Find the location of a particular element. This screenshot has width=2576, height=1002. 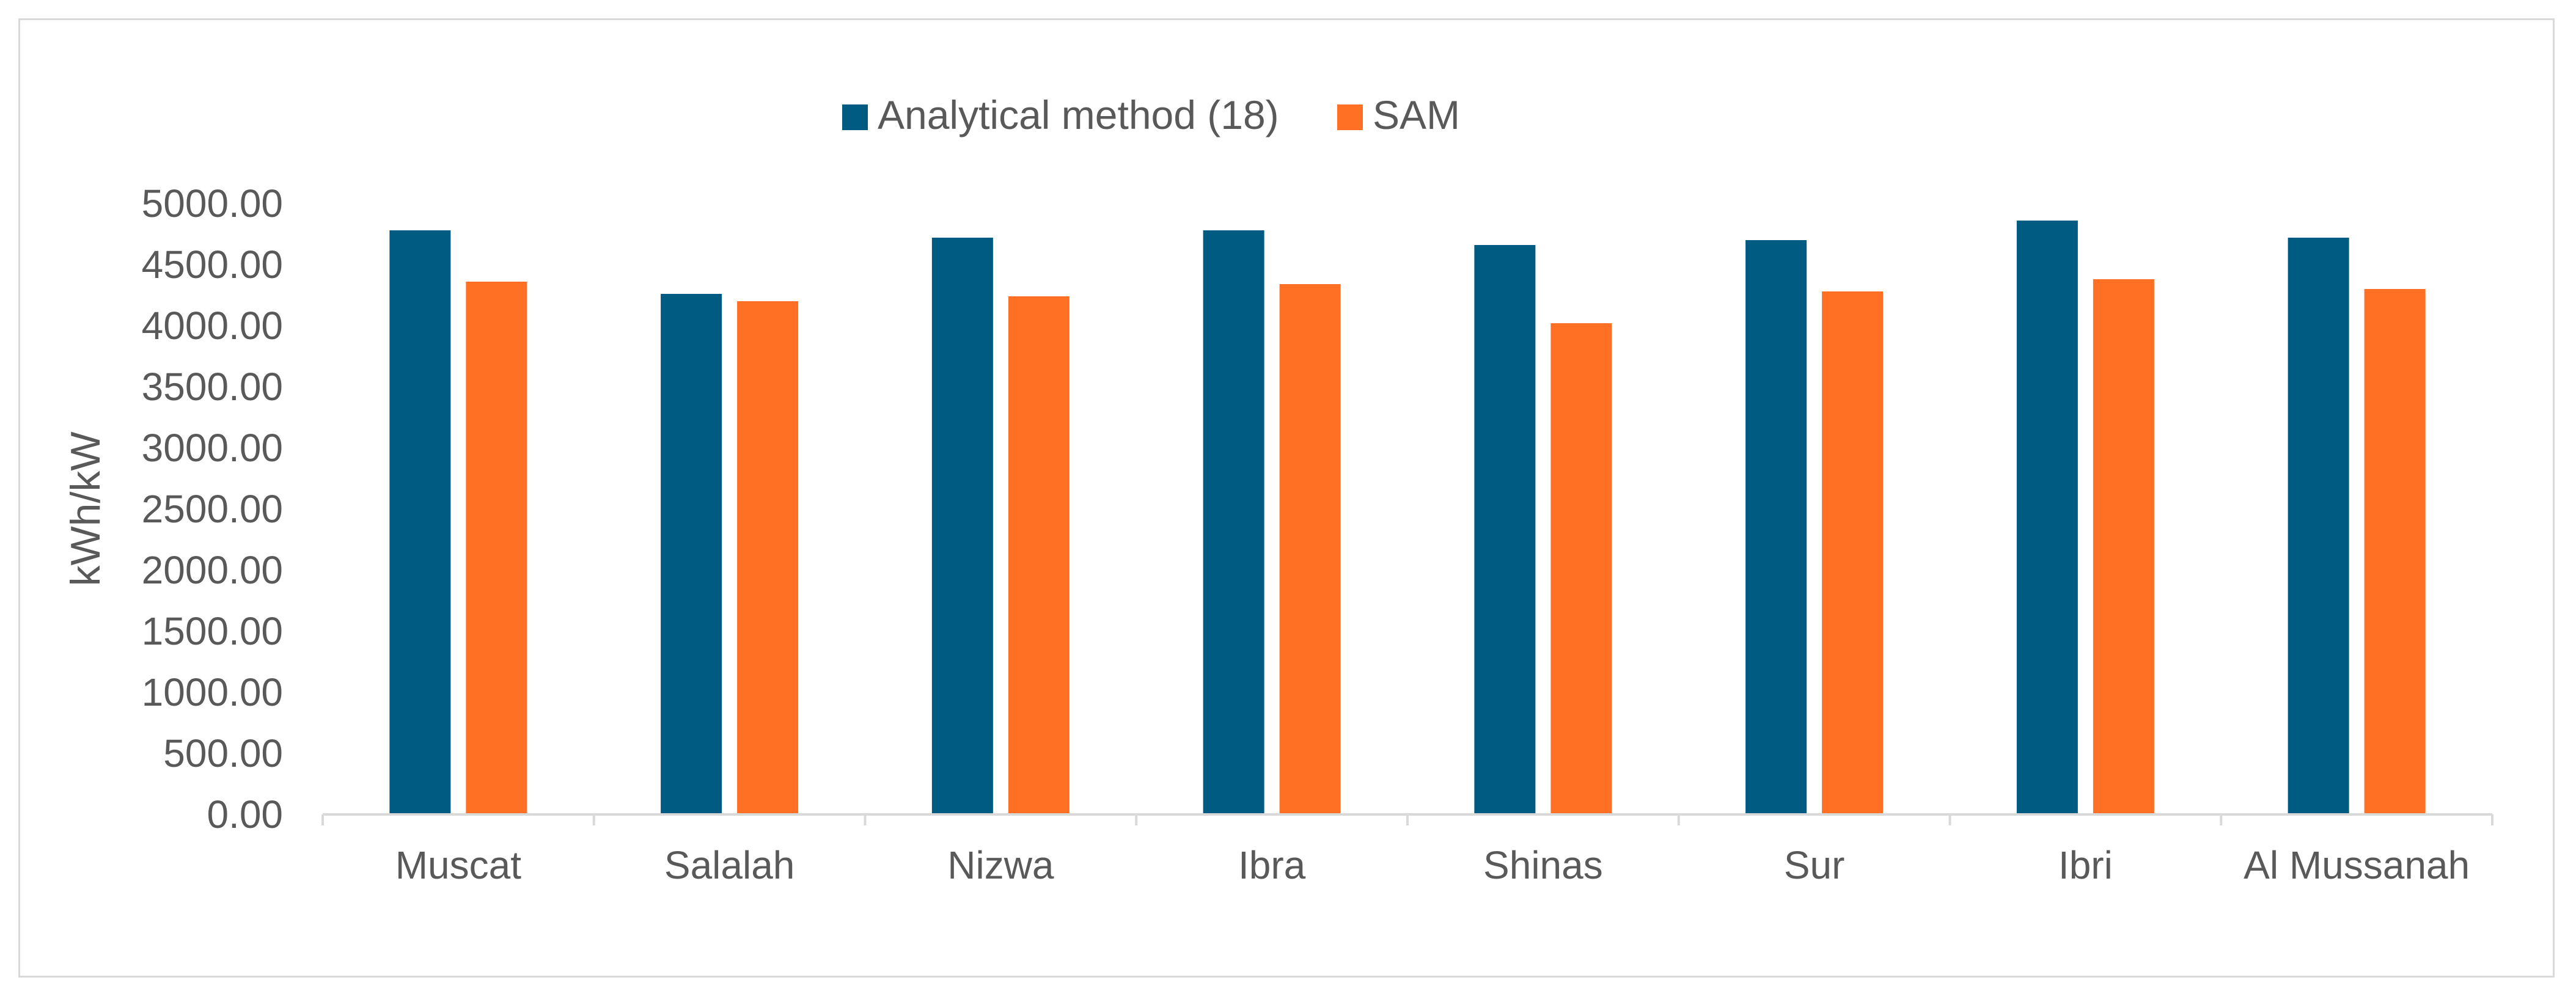

y-tick-label: 4000.00 is located at coordinates (212, 326).